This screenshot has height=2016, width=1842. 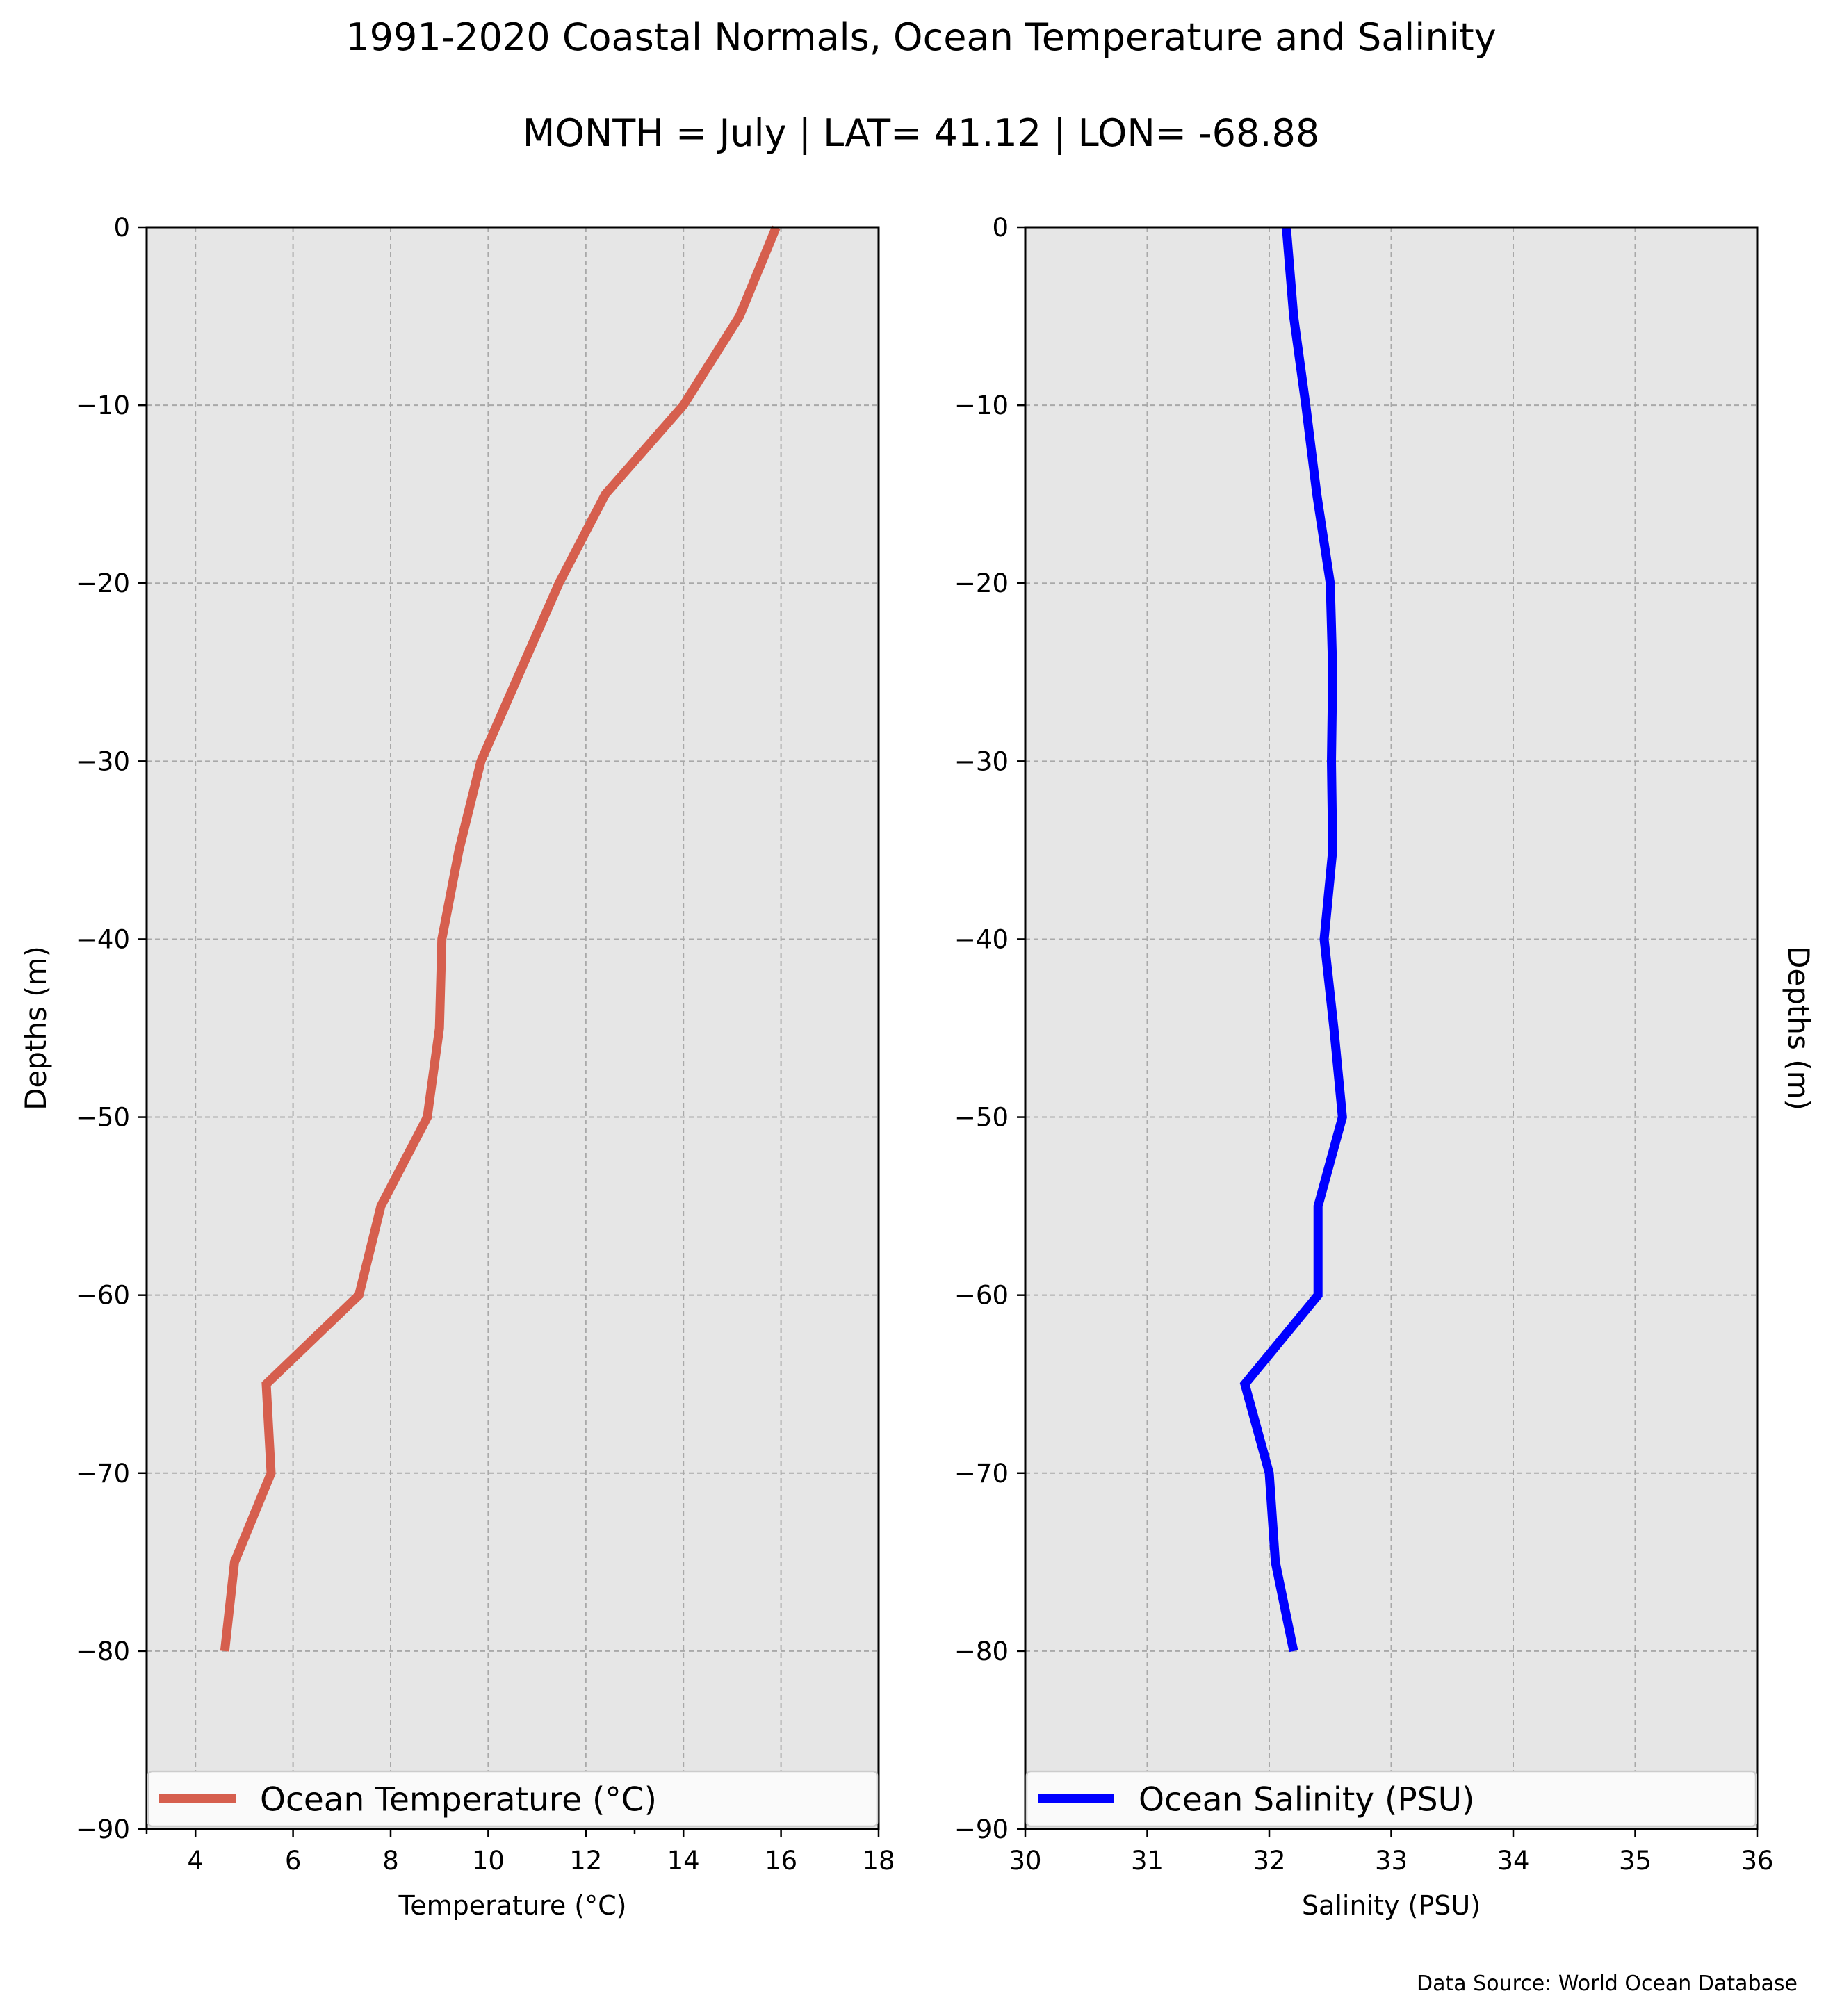 I want to click on series-line, so click(x=1293, y=940).